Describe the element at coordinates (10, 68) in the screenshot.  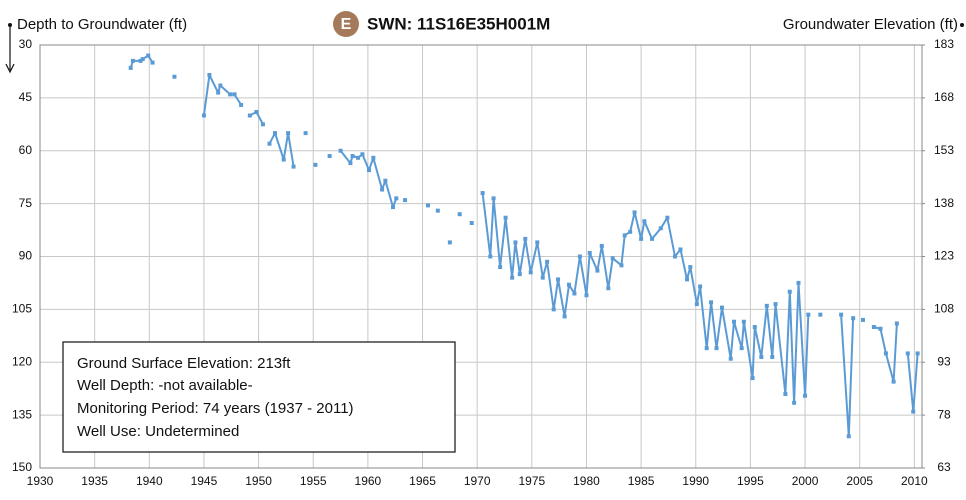
I see `axis-arrow-head` at that location.